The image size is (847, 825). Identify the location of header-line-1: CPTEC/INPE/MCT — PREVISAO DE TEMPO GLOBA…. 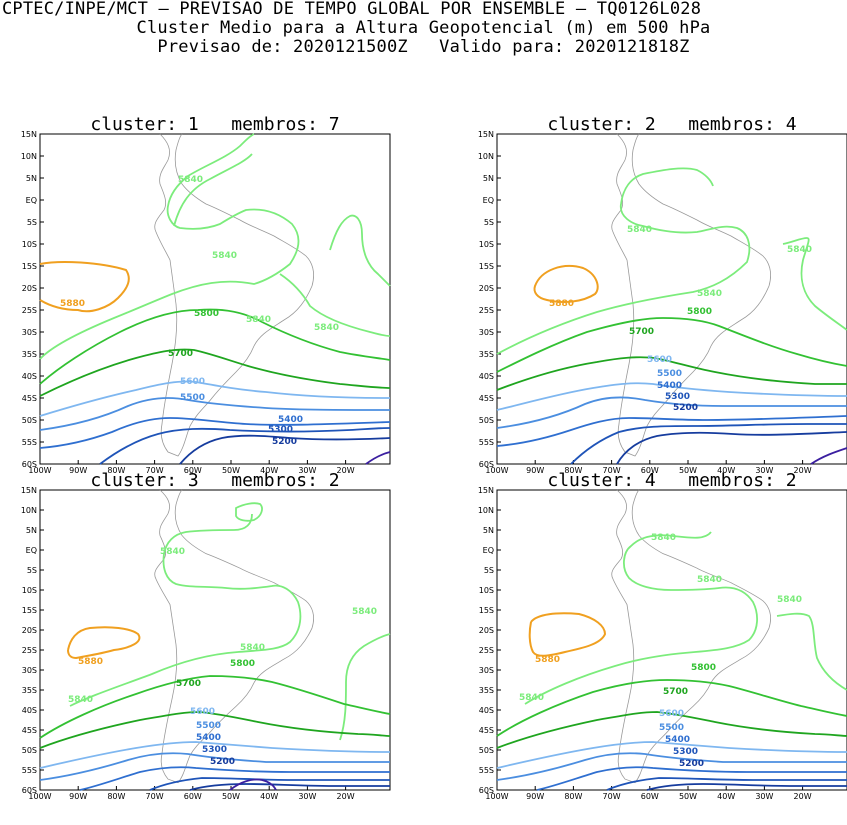
(352, 9).